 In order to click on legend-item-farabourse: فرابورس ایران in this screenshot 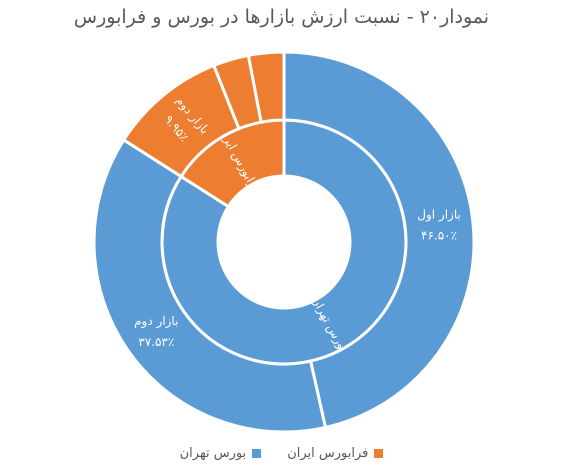, I will do `click(335, 453)`.